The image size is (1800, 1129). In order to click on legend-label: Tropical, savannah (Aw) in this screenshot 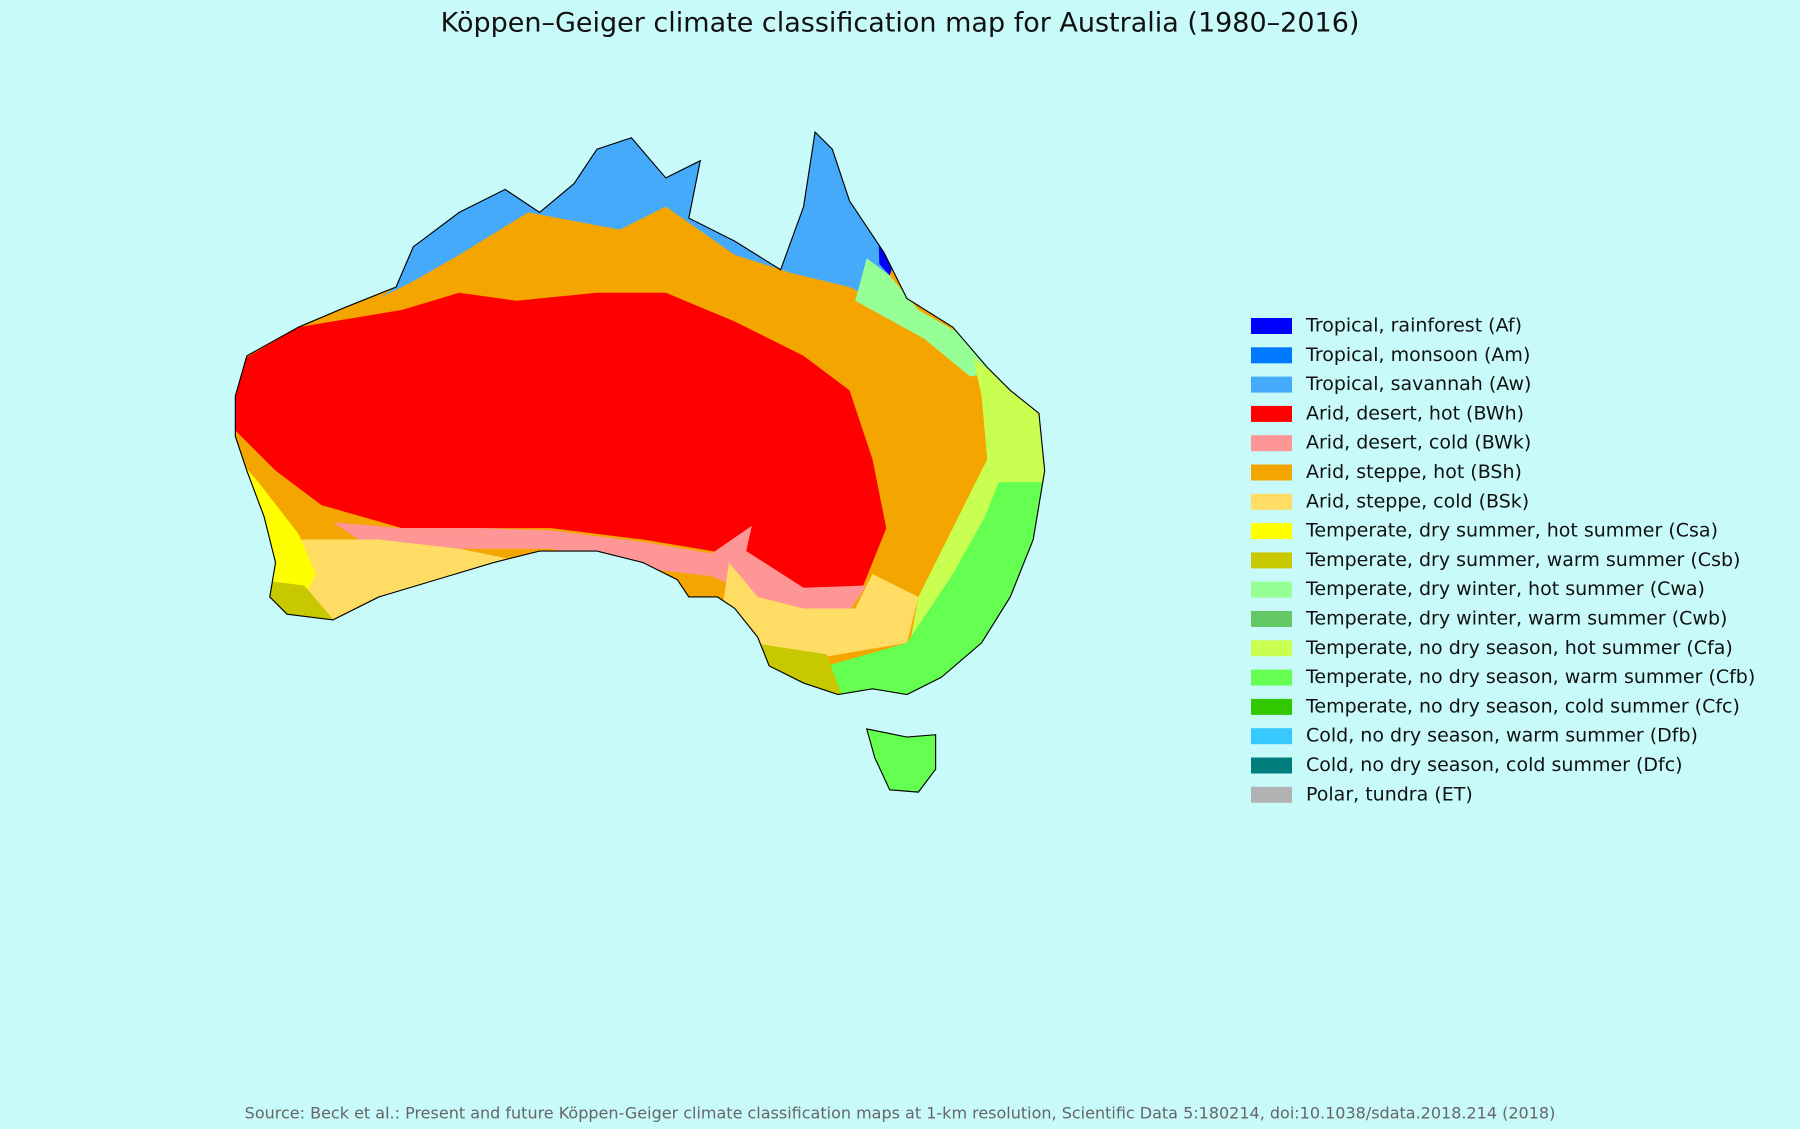, I will do `click(1418, 384)`.